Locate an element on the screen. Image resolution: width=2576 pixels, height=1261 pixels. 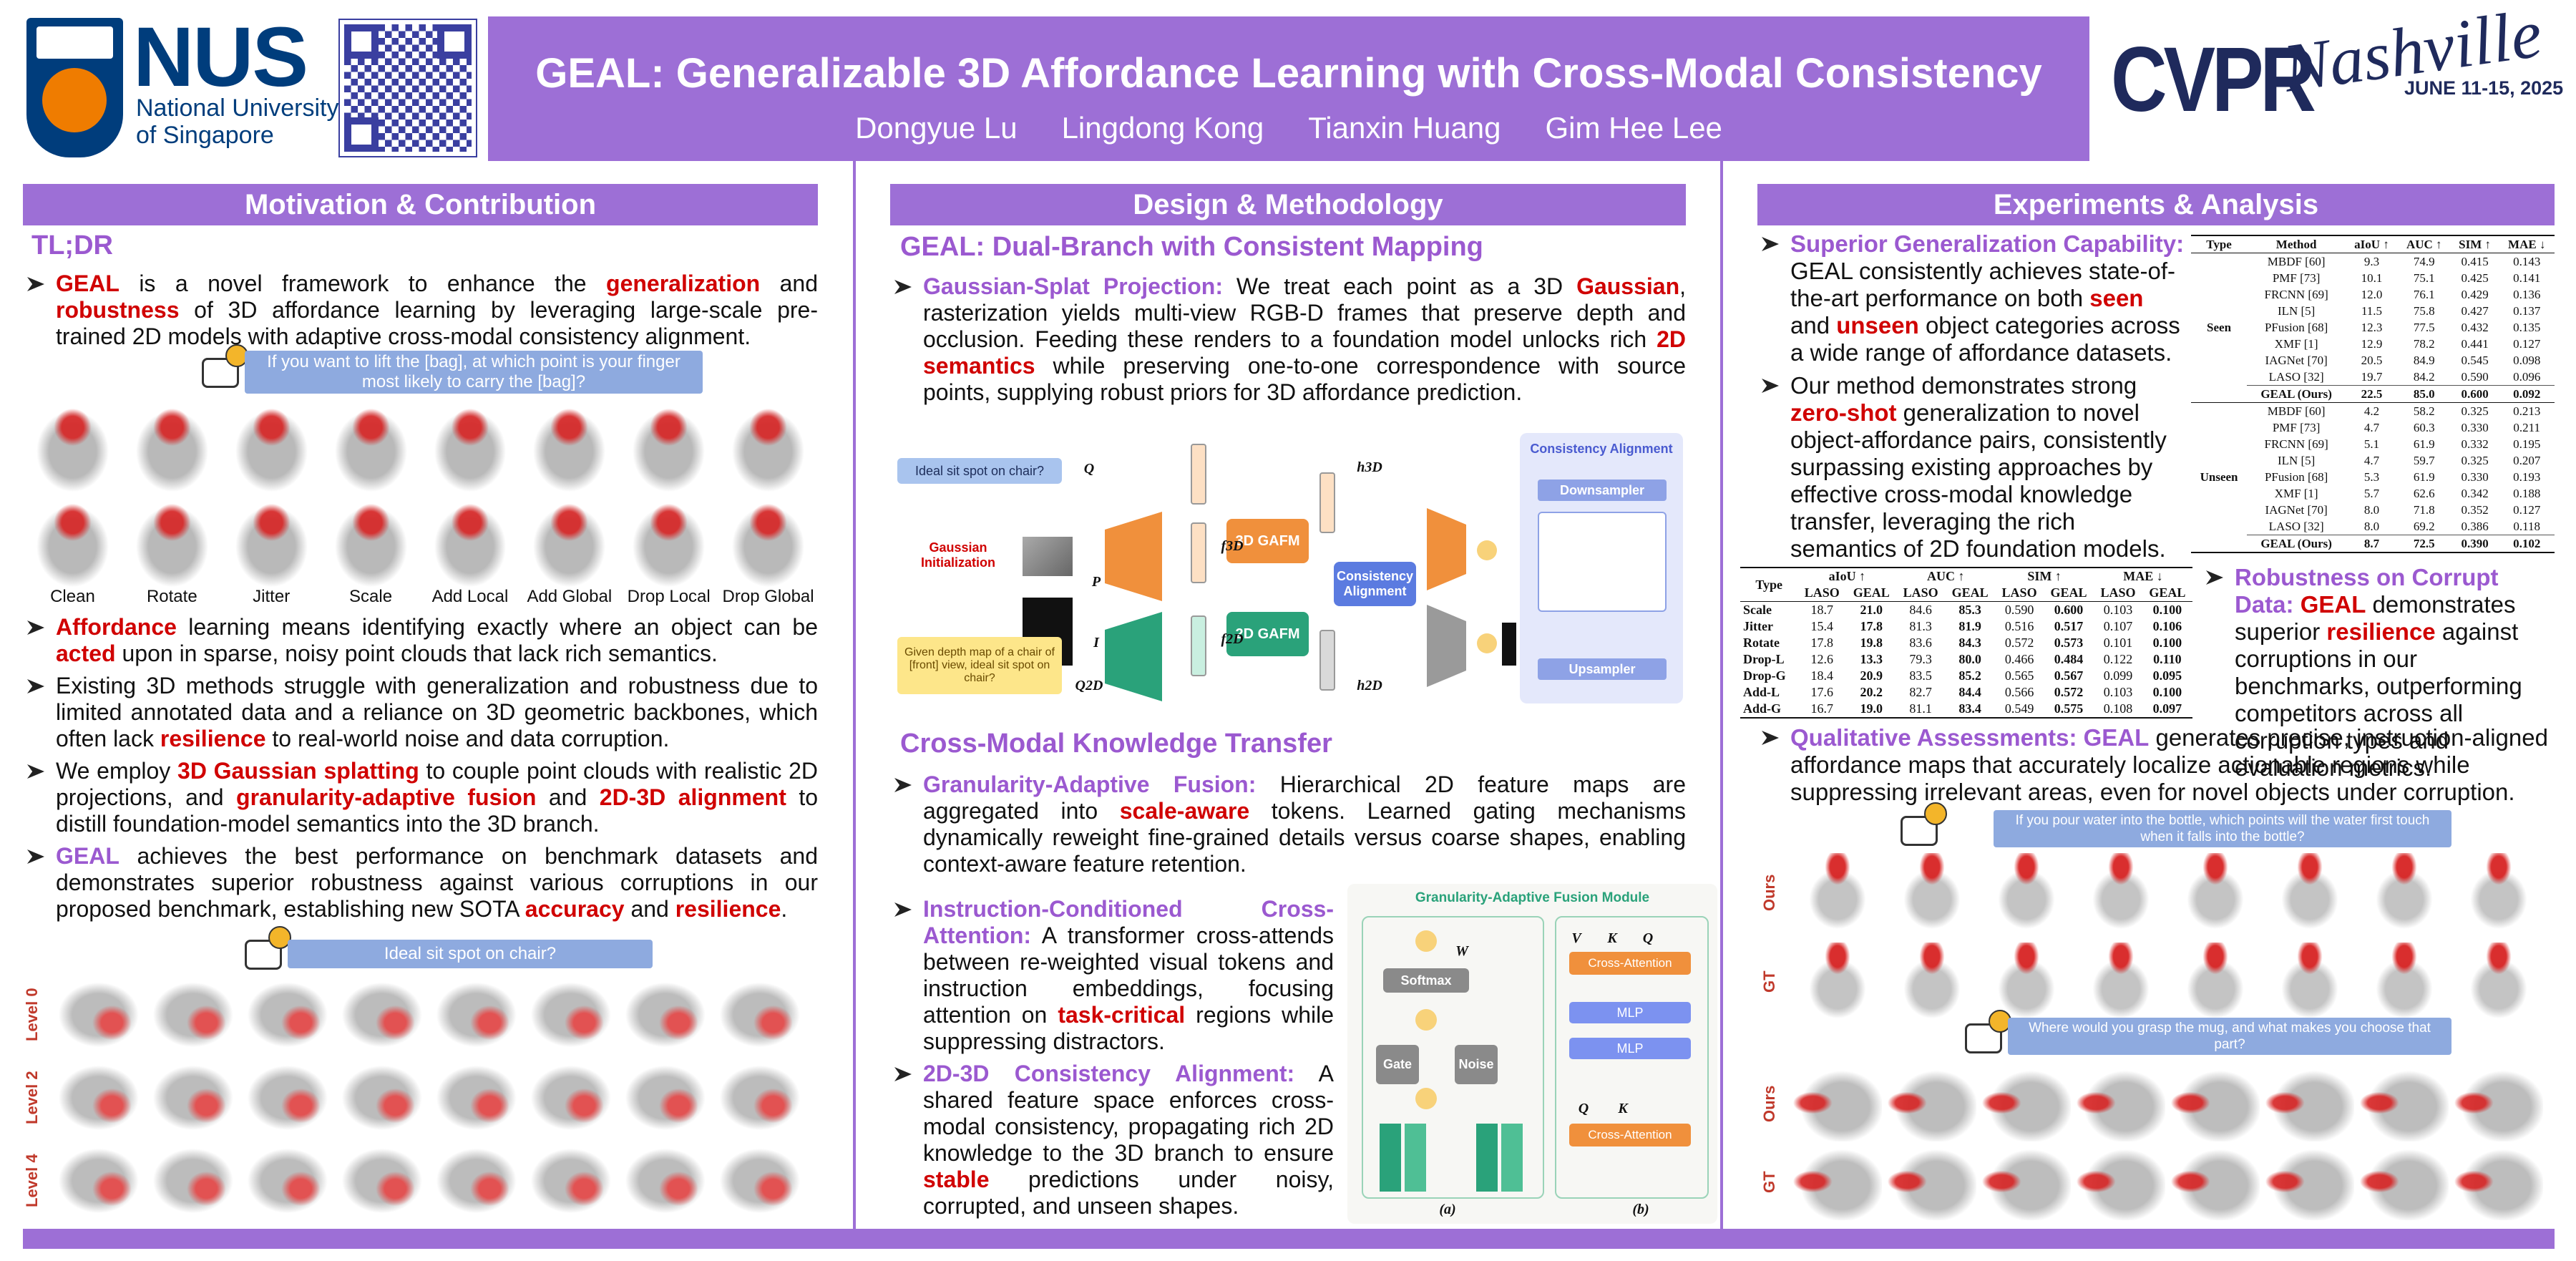
table-cell: 85.3 is located at coordinates (1970, 610).